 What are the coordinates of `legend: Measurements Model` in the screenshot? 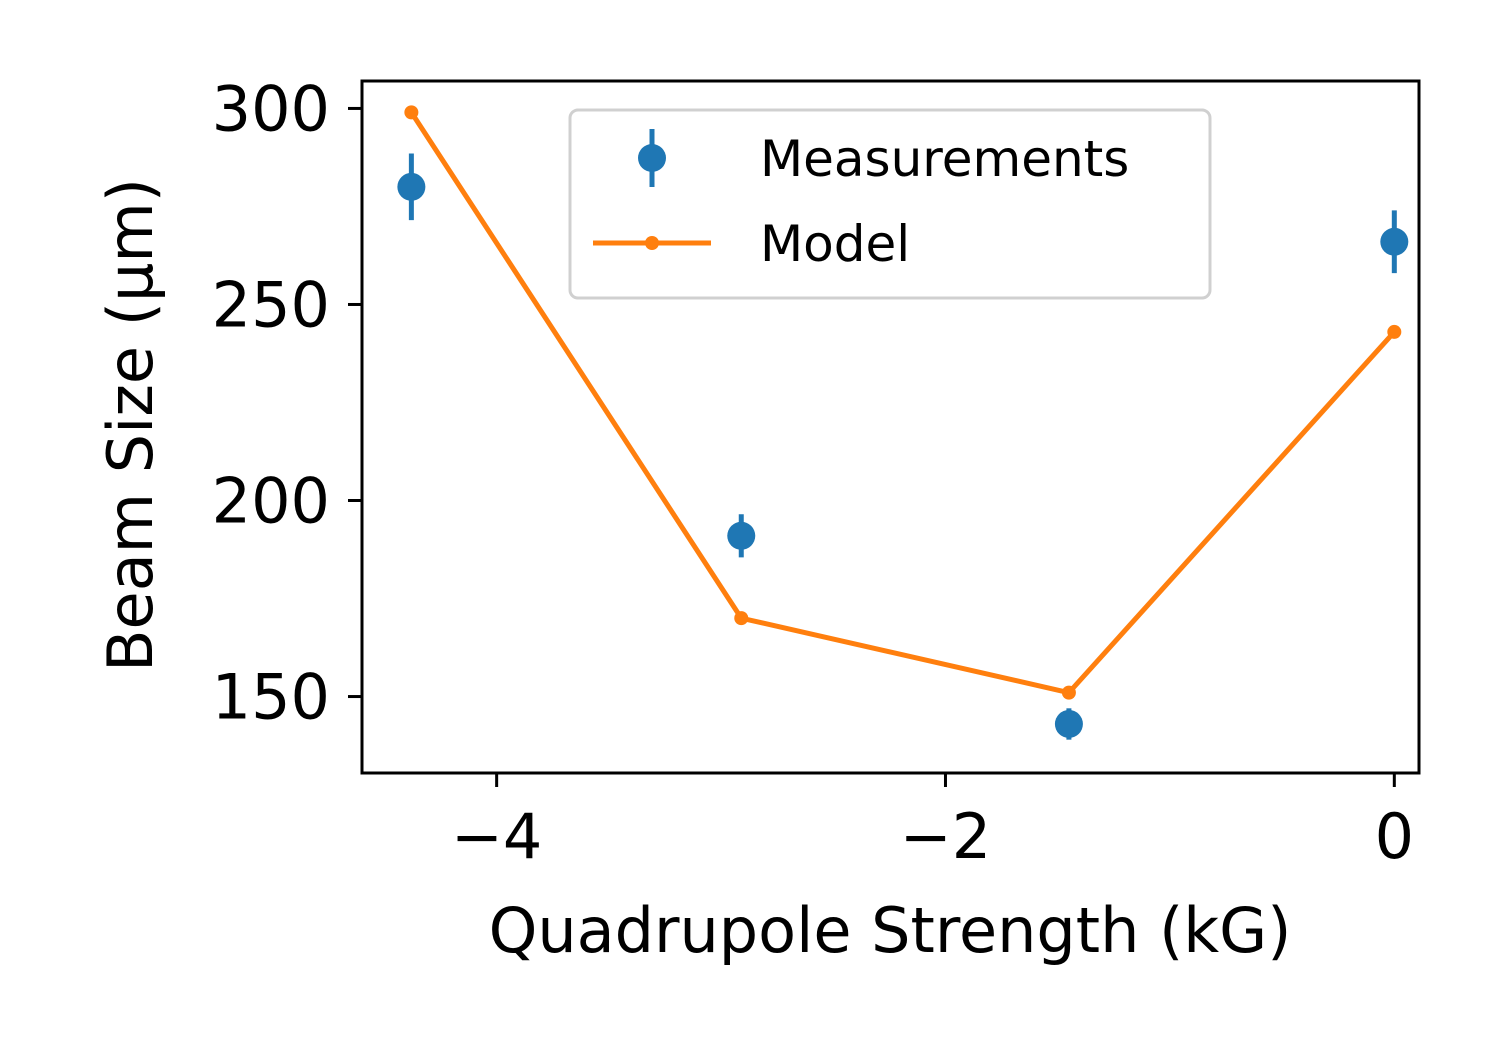 It's located at (890, 204).